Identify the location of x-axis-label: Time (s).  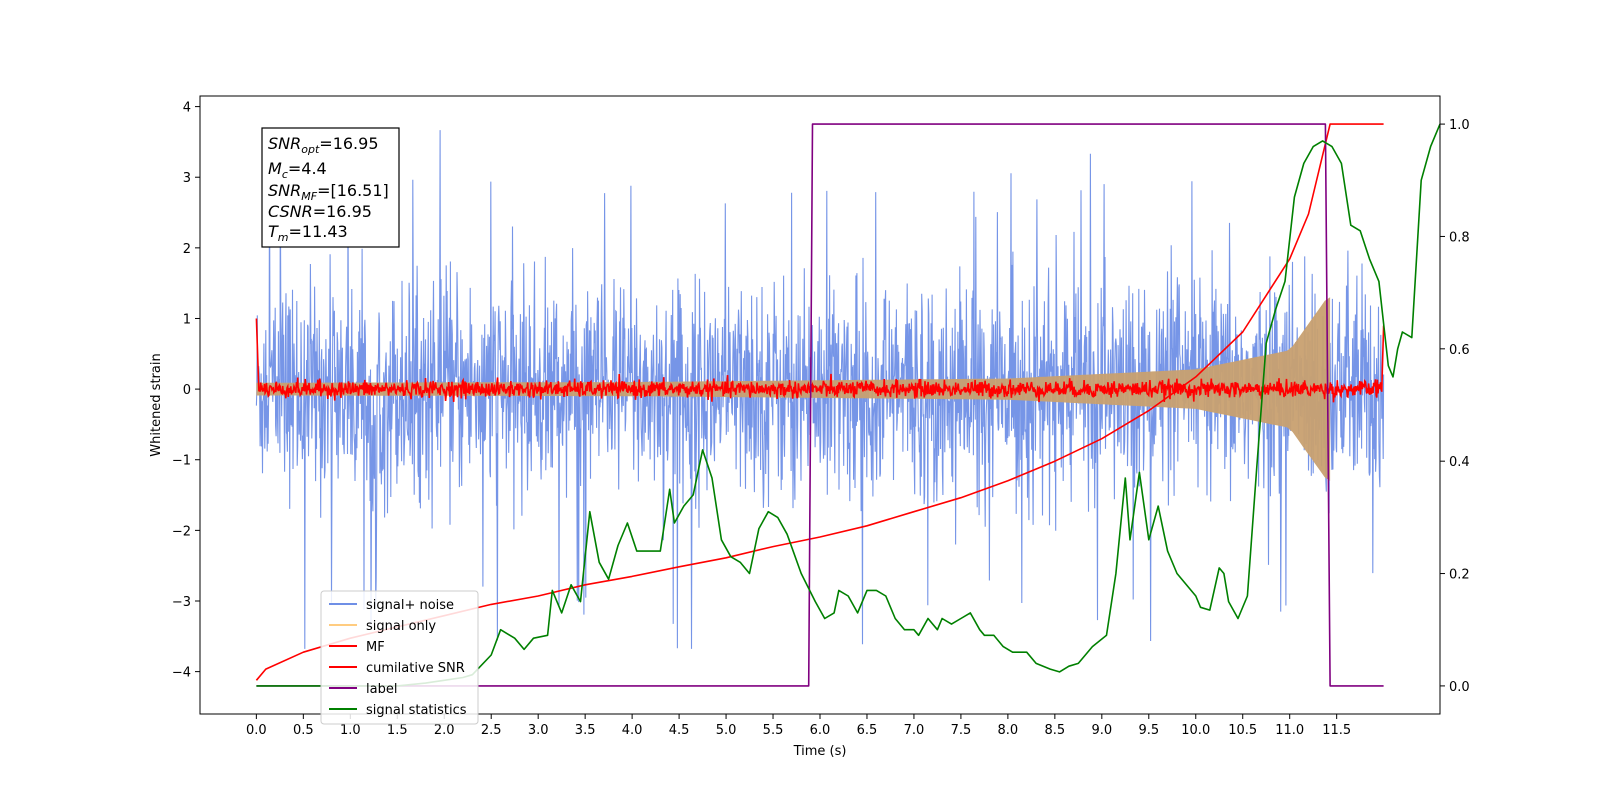
(820, 751).